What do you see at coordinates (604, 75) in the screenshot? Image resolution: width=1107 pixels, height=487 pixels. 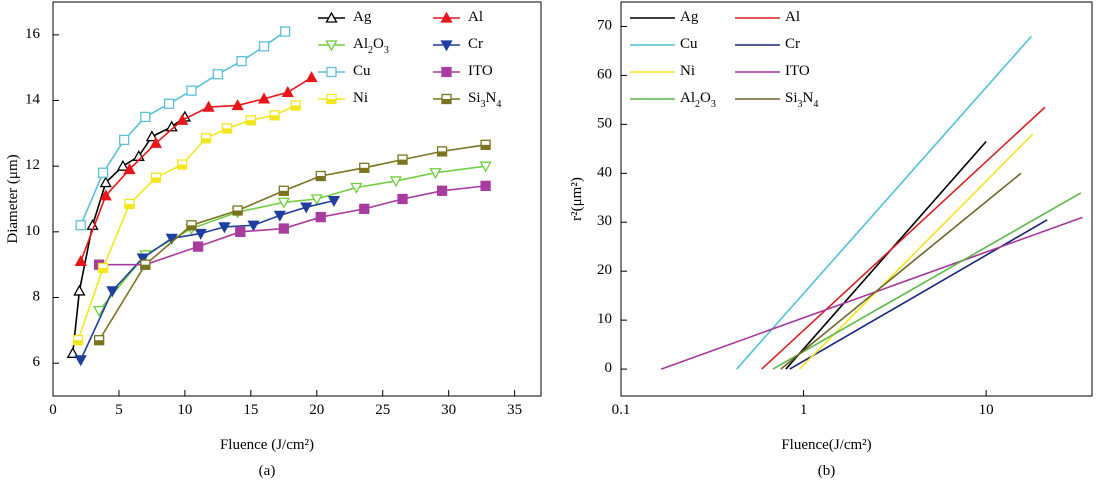 I see `y-tick-label: 60` at bounding box center [604, 75].